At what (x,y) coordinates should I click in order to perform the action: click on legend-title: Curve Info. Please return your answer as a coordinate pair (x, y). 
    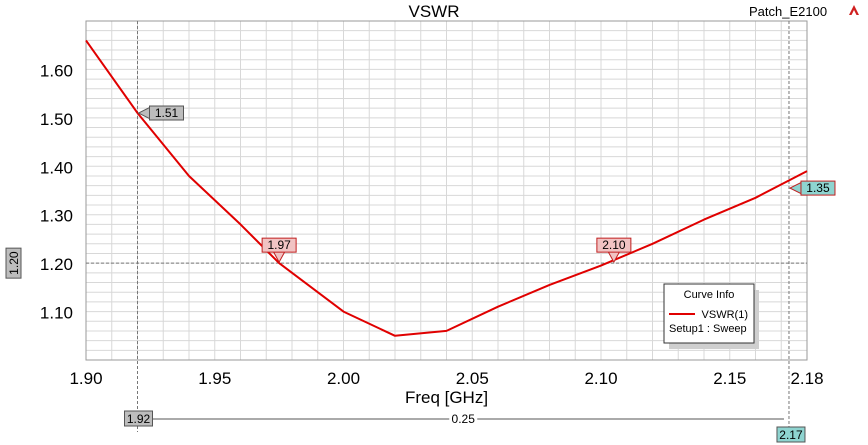
    Looking at the image, I should click on (709, 295).